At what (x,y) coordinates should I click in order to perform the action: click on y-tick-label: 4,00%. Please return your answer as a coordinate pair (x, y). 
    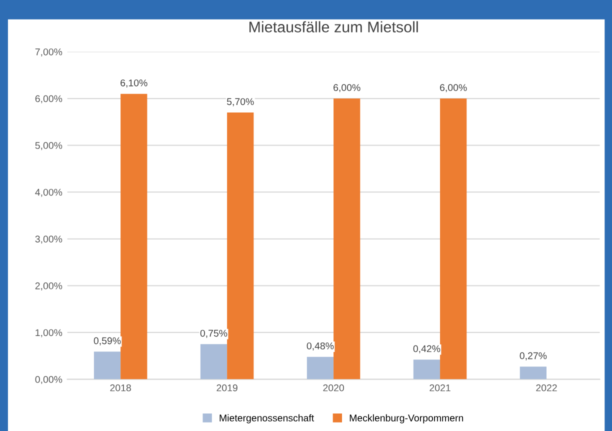
    Looking at the image, I should click on (48, 192).